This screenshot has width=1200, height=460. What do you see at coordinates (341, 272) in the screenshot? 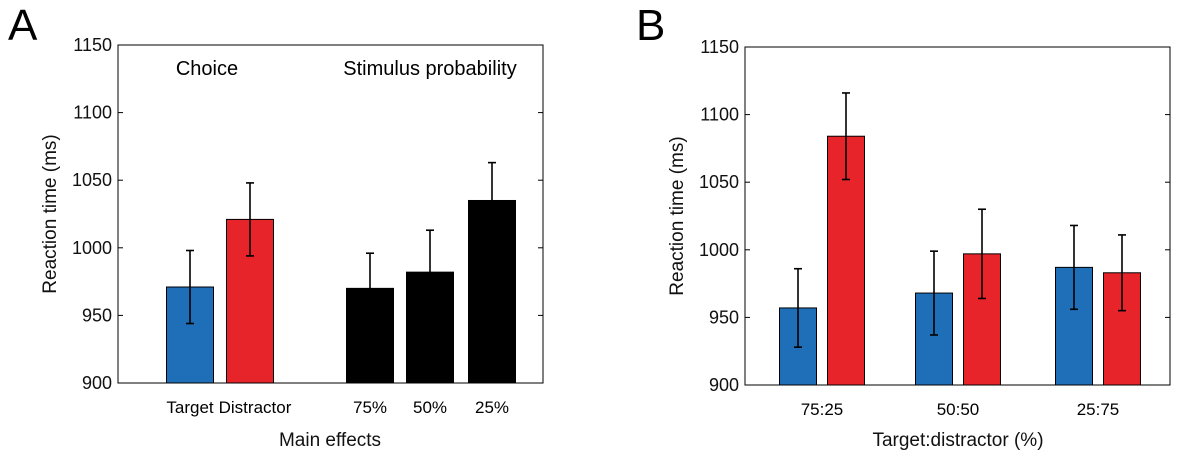
I see `panel-a-bars` at bounding box center [341, 272].